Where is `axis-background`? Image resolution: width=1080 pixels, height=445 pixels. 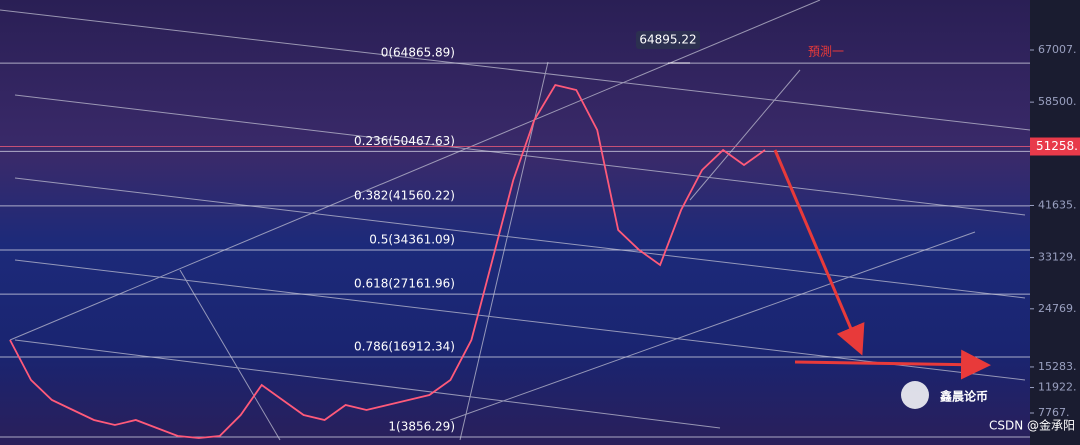
axis-background is located at coordinates (1055, 222).